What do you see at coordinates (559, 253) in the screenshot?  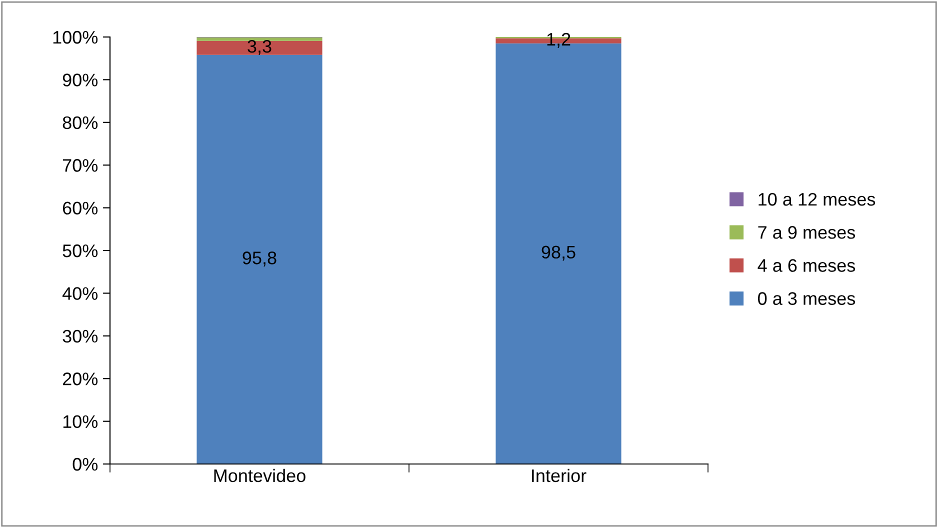 I see `data-label: 98,5` at bounding box center [559, 253].